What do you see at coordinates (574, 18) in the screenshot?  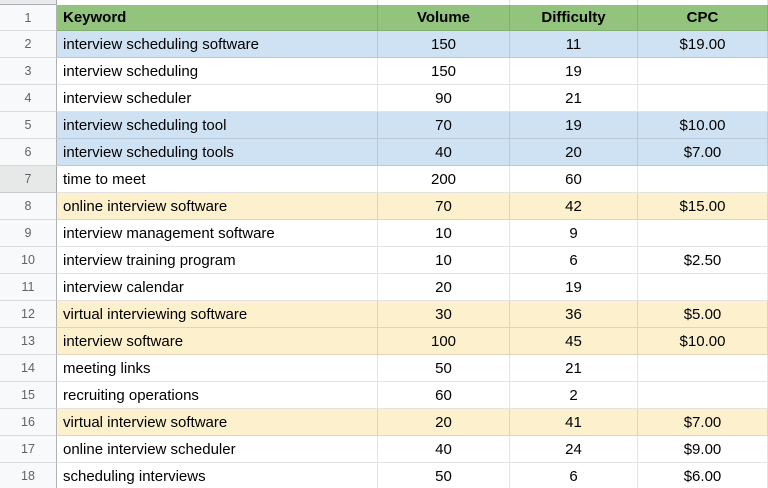 I see `column-header-difficulty: Difficulty` at bounding box center [574, 18].